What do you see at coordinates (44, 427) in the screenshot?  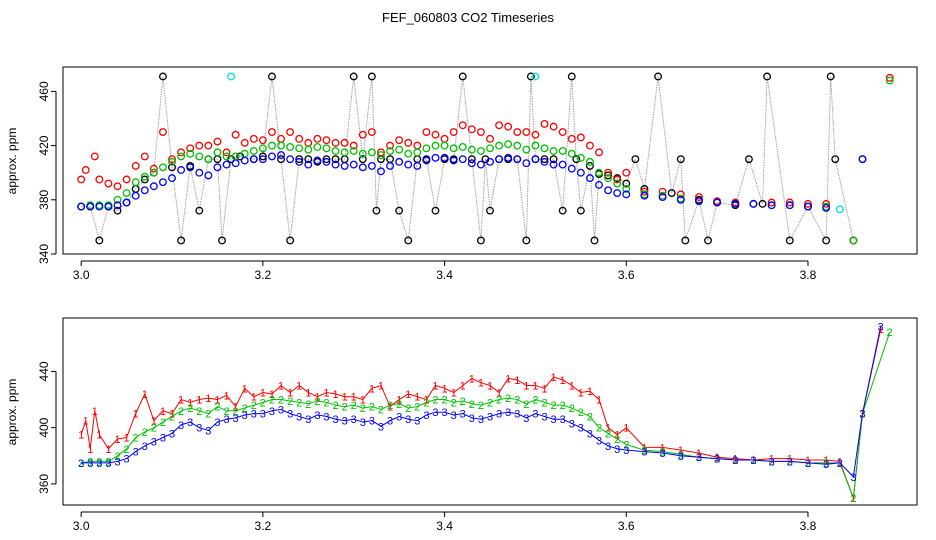 I see `bottom-y-tick-label: 400` at bounding box center [44, 427].